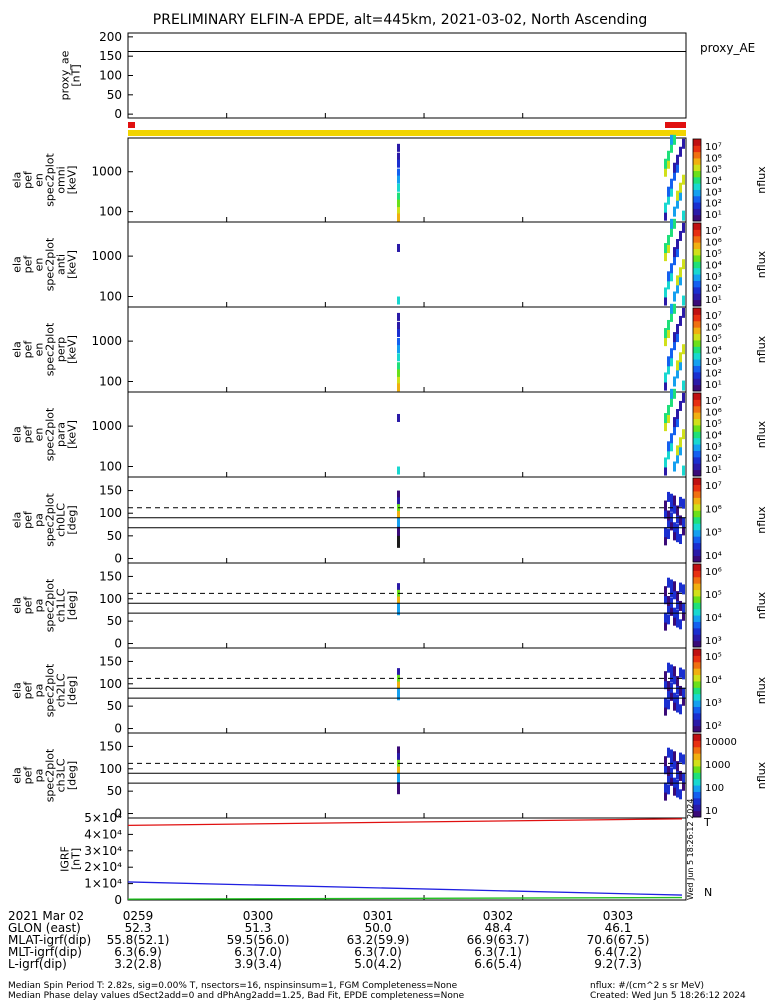 This screenshot has width=775, height=1000. Describe the element at coordinates (713, 243) in the screenshot. I see `spec_anti-colorbar-tick: 10⁶` at that location.